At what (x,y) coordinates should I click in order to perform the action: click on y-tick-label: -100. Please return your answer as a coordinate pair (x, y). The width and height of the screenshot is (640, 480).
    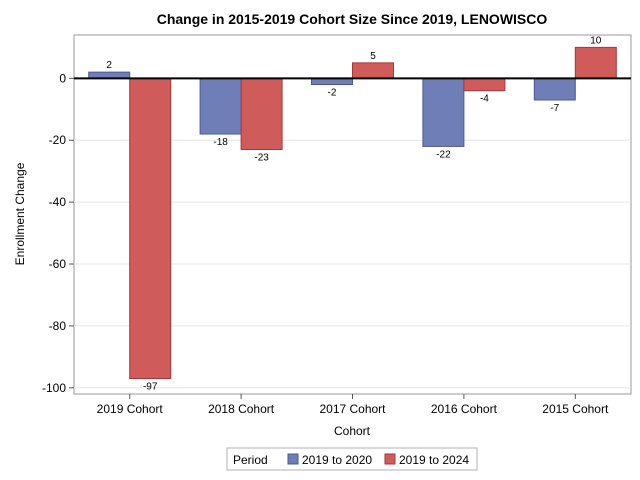
    Looking at the image, I should click on (54, 388).